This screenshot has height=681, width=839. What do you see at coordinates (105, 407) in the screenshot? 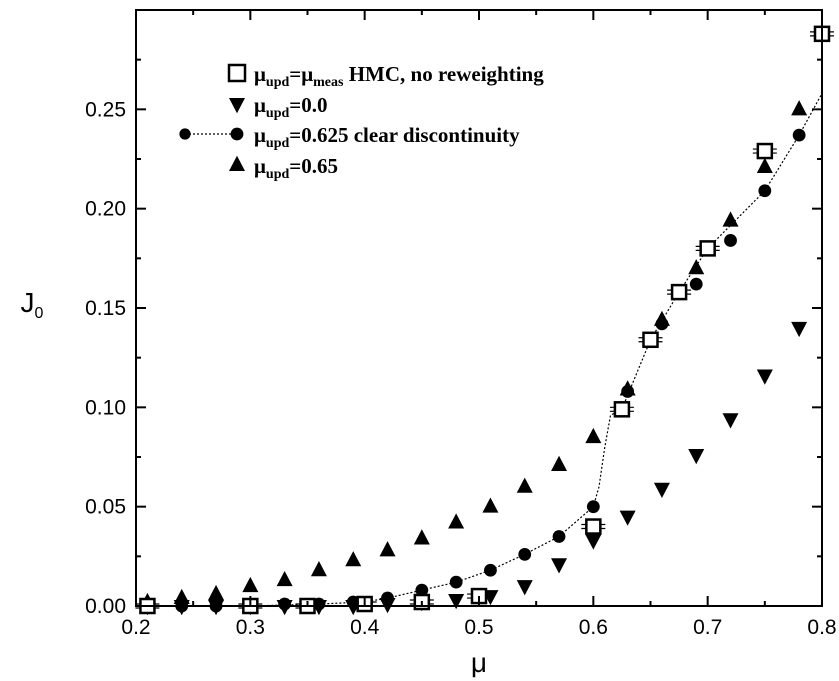
I see `y-tick-label-2: 0.10` at bounding box center [105, 407].